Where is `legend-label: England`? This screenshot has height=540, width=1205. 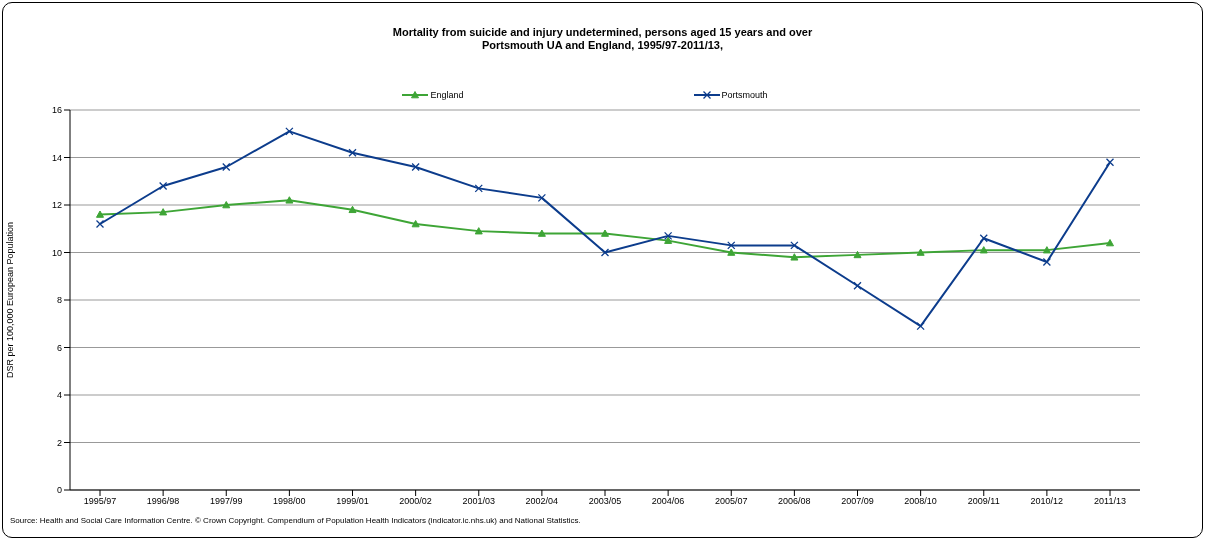 legend-label: England is located at coordinates (447, 95).